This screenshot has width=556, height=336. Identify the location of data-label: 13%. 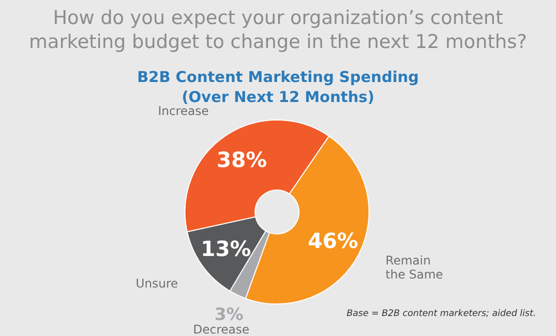
(226, 248).